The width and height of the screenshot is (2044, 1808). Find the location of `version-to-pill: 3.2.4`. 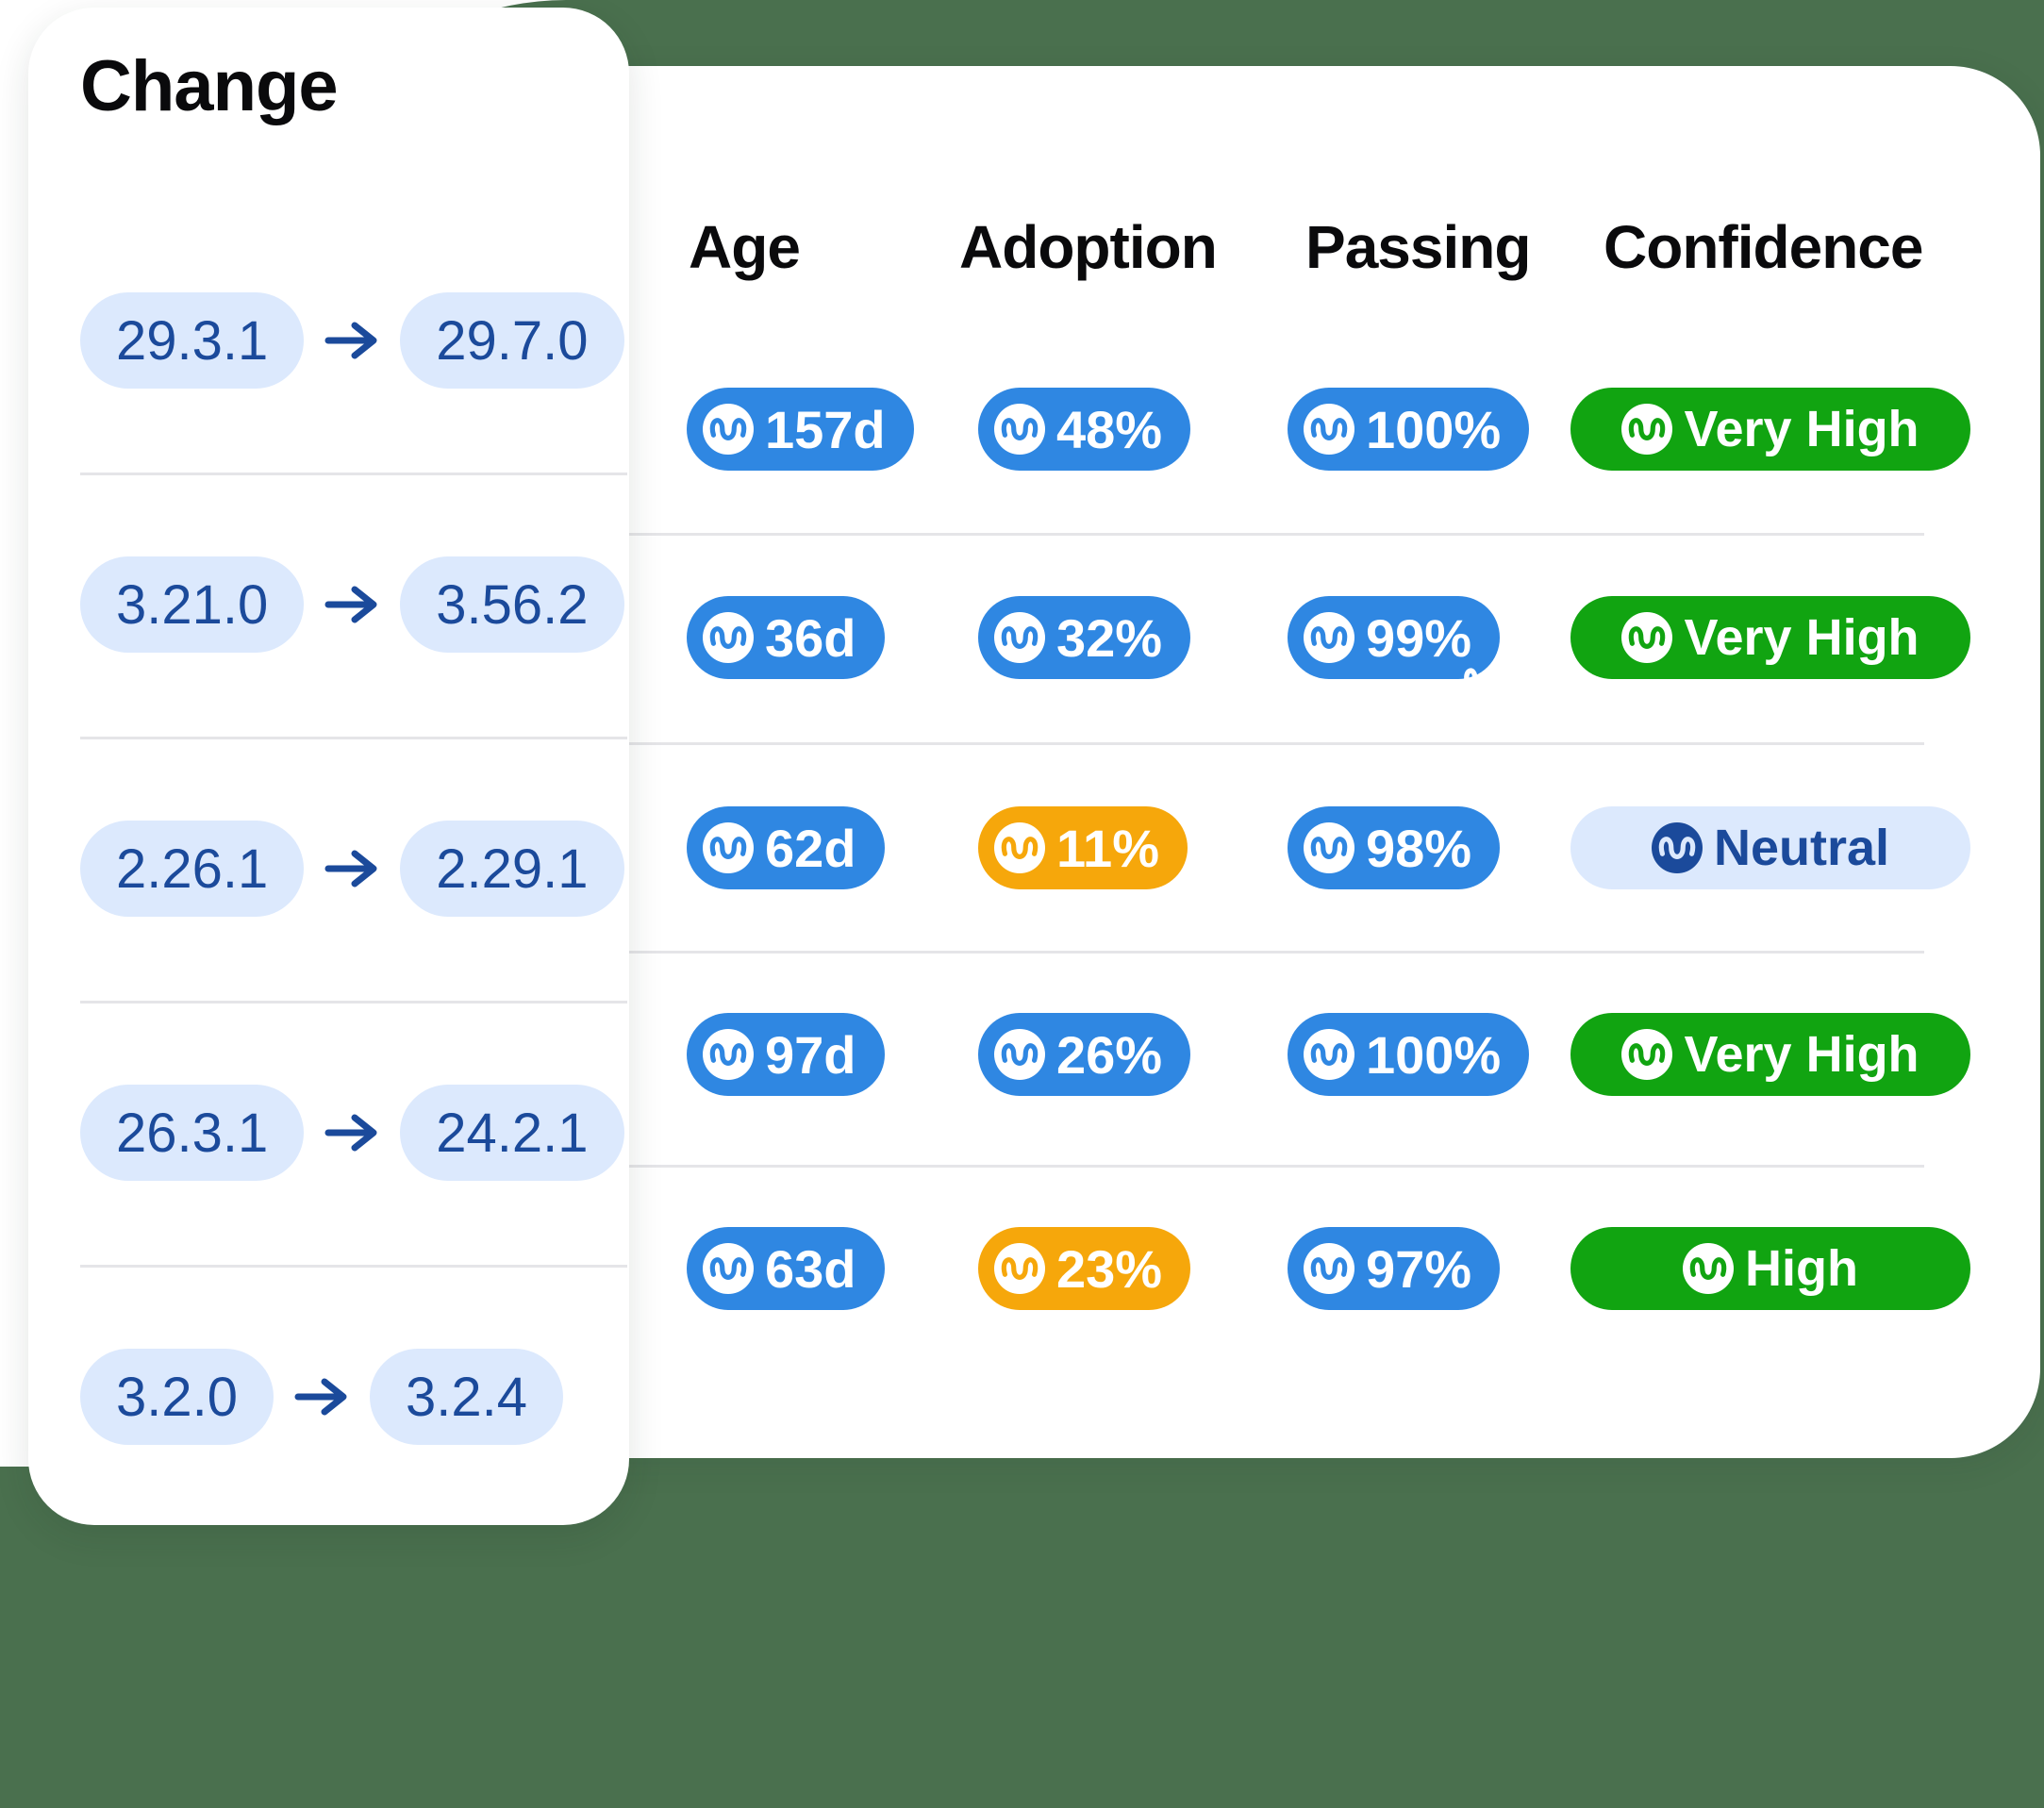

version-to-pill: 3.2.4 is located at coordinates (467, 1397).